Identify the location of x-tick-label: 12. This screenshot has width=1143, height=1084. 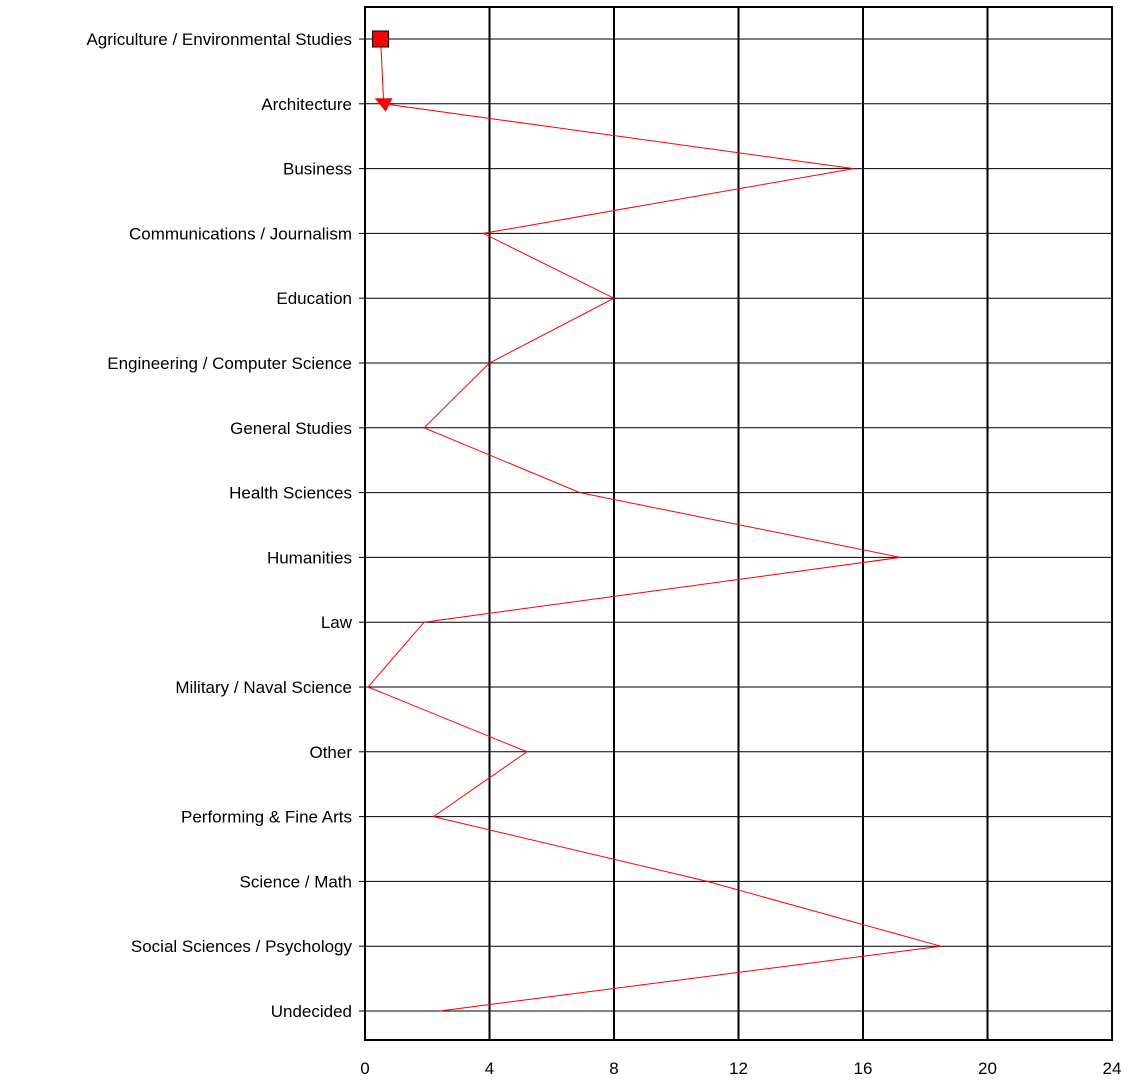
(738, 1068).